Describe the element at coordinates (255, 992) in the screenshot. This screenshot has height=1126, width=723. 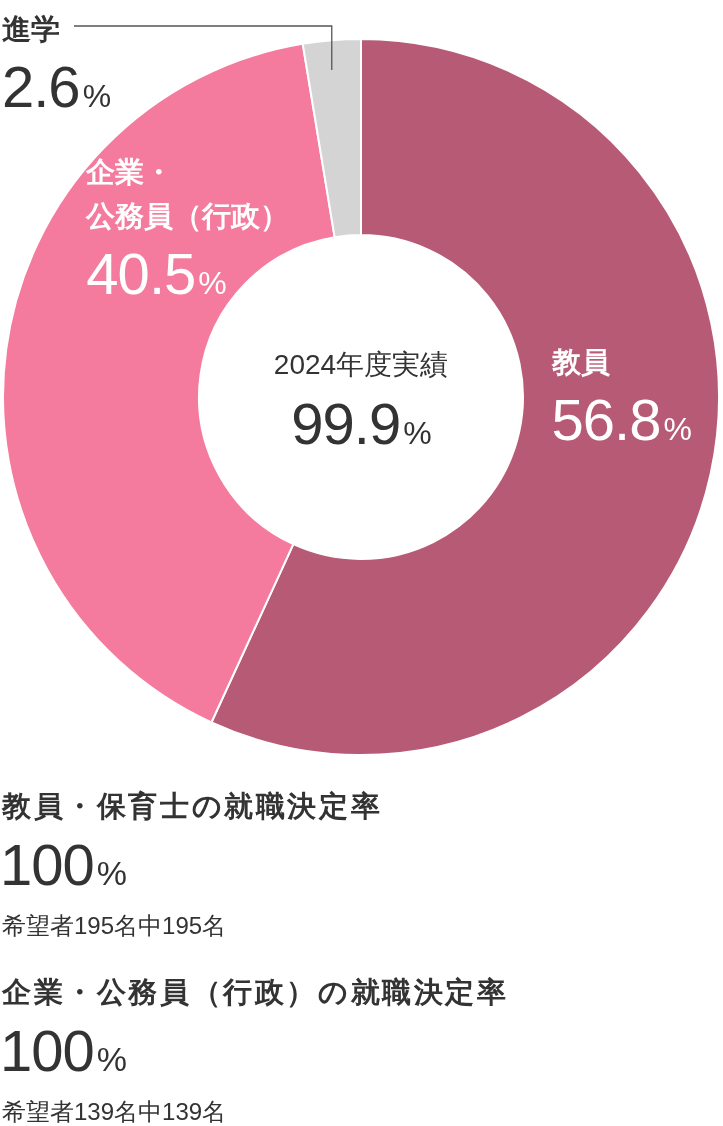
I see `text: 企業・公務員（行政）の就職決定率` at that location.